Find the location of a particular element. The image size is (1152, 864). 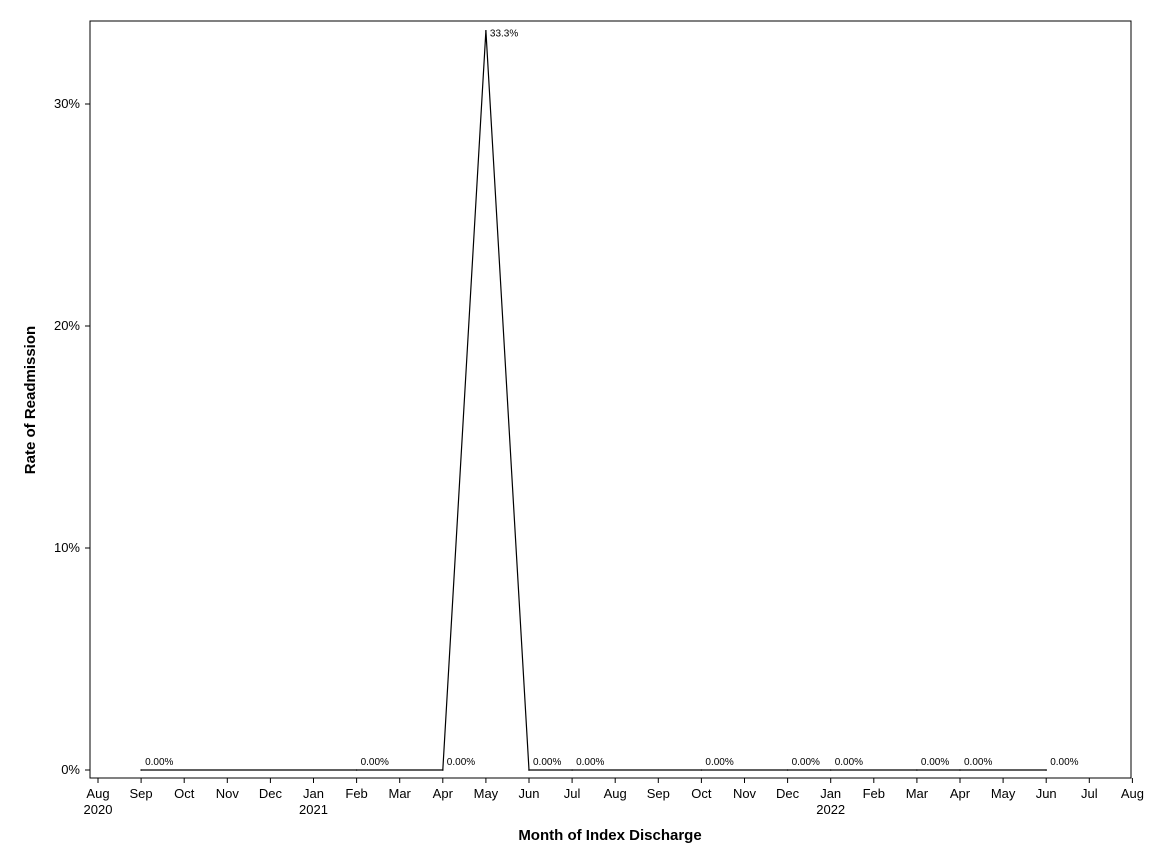

x-year-label: 2021 is located at coordinates (313, 809).